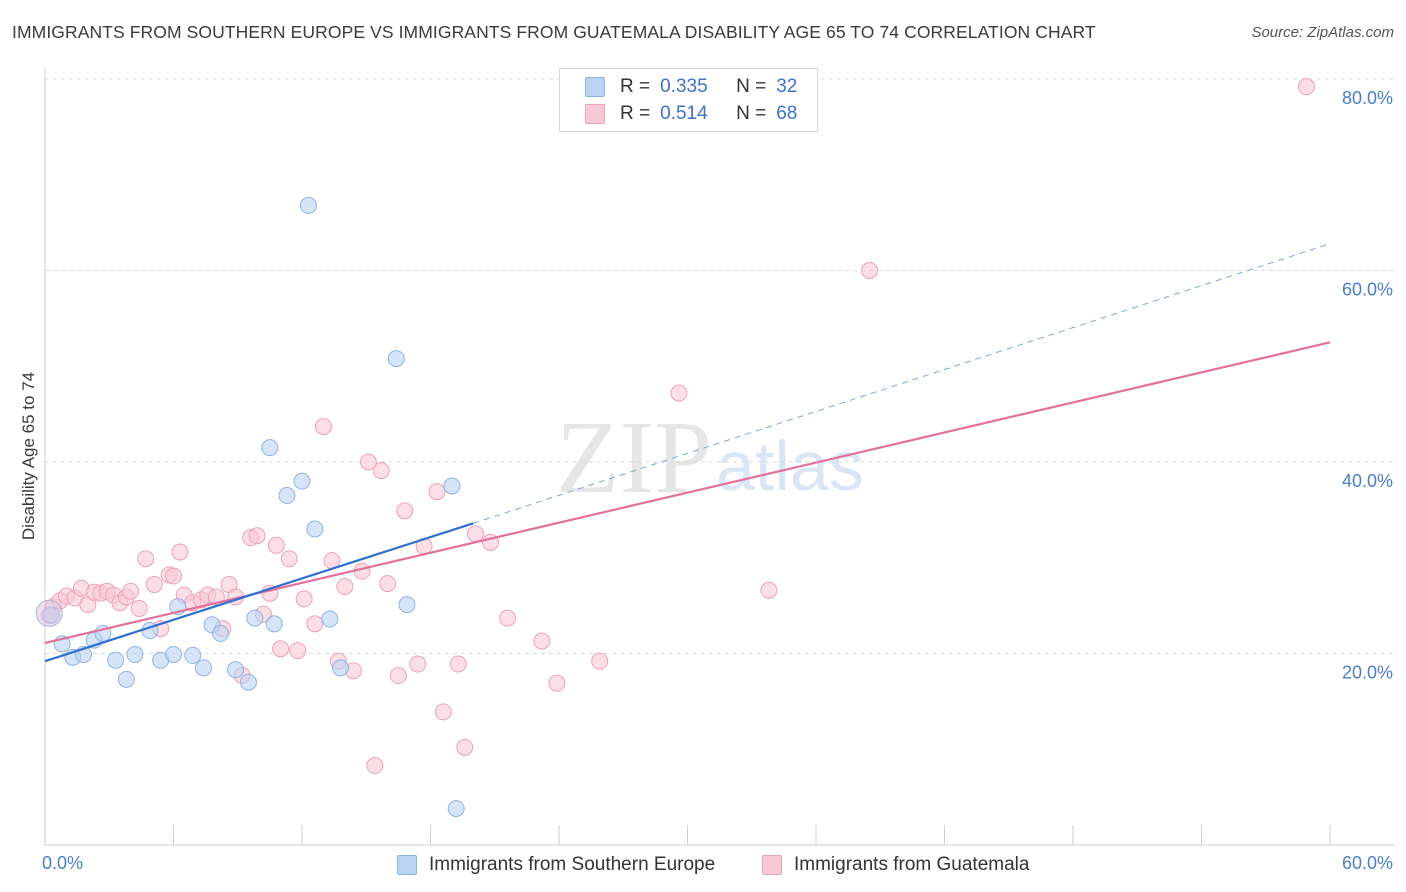 This screenshot has height=892, width=1406. What do you see at coordinates (772, 865) in the screenshot?
I see `bottom-legend-swatch-pink` at bounding box center [772, 865].